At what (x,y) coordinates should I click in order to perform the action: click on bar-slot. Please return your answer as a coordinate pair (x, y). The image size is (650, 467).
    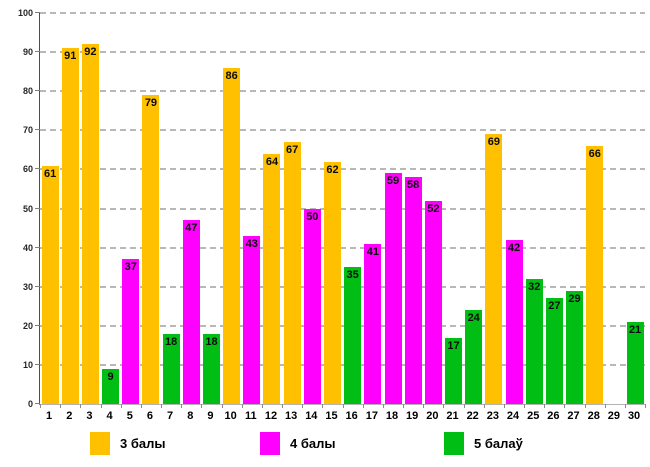
    Looking at the image, I should click on (615, 208).